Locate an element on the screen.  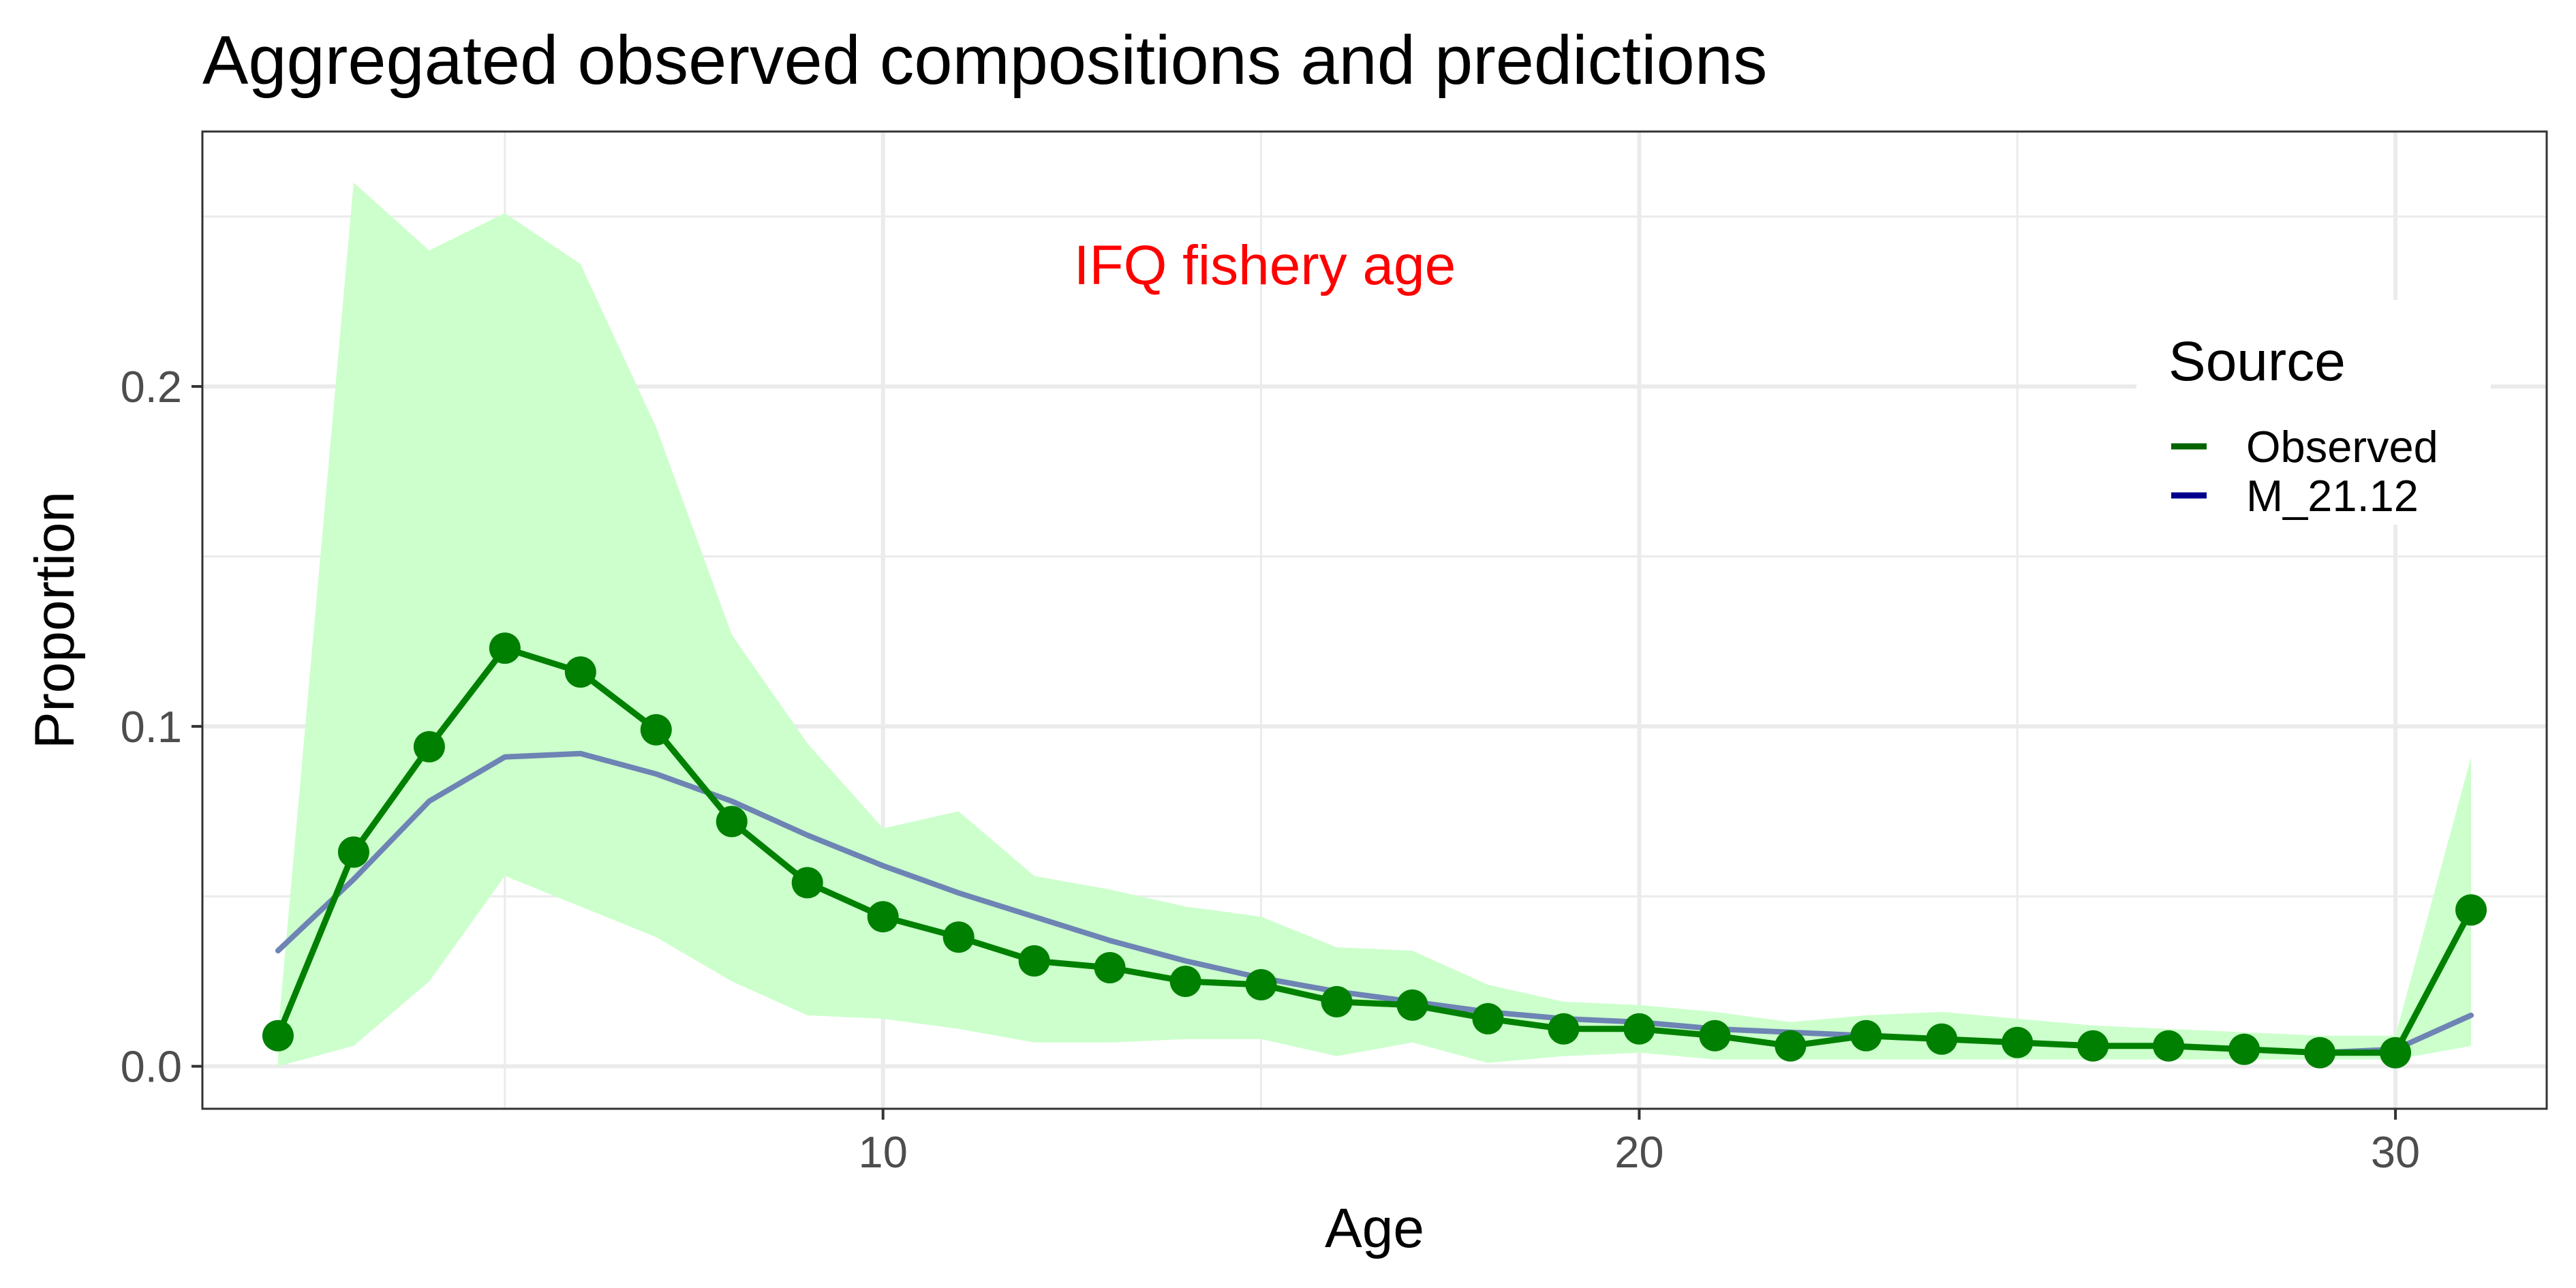
x-axis-ticks: 10 20 30 is located at coordinates (1639, 1143).